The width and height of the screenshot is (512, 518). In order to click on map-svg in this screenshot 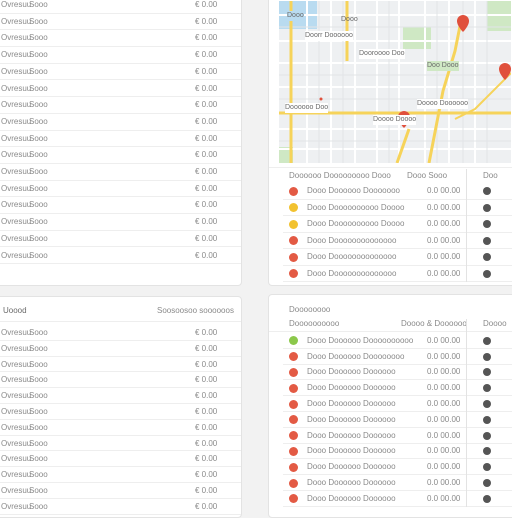, I will do `click(395, 82)`.